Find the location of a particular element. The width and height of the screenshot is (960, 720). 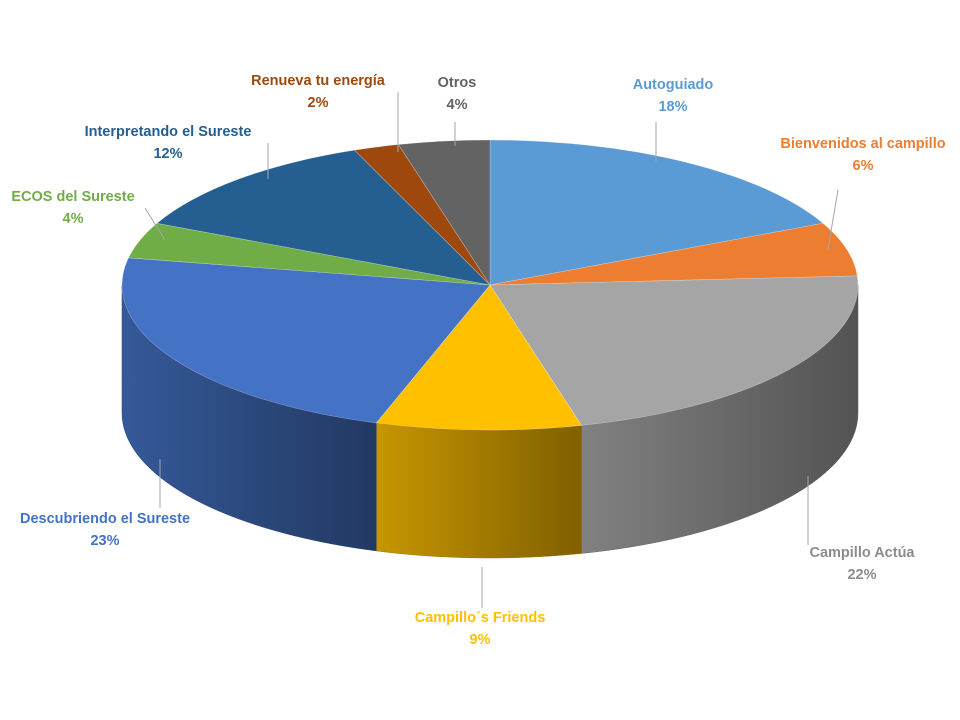

slice-name-label-5: ECOS del Sureste is located at coordinates (72, 197).